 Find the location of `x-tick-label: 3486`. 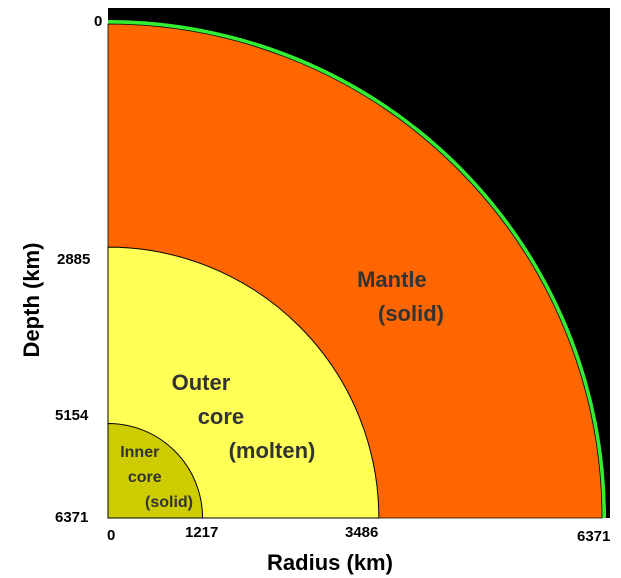

x-tick-label: 3486 is located at coordinates (361, 532).